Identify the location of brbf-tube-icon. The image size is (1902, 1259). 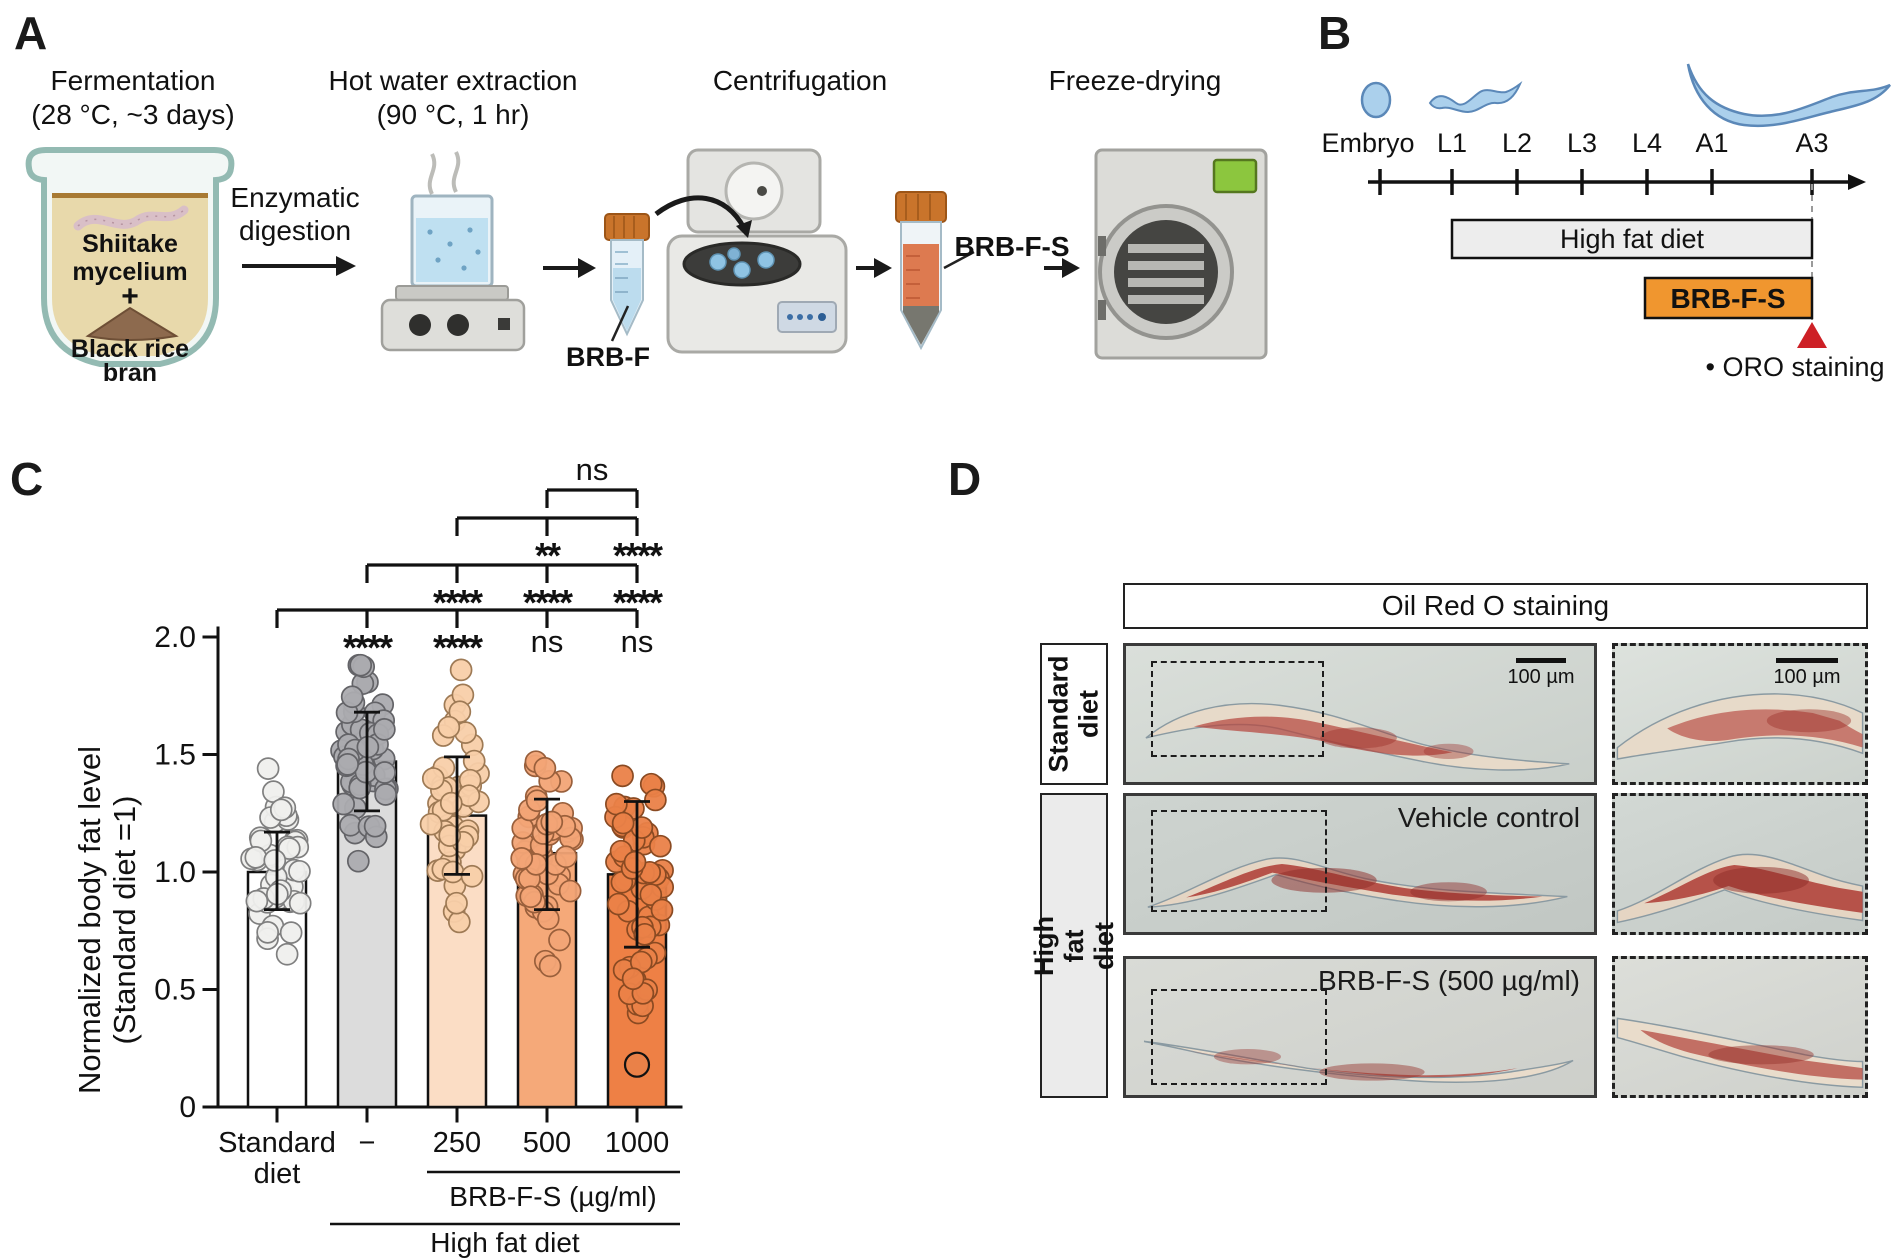
(627, 277).